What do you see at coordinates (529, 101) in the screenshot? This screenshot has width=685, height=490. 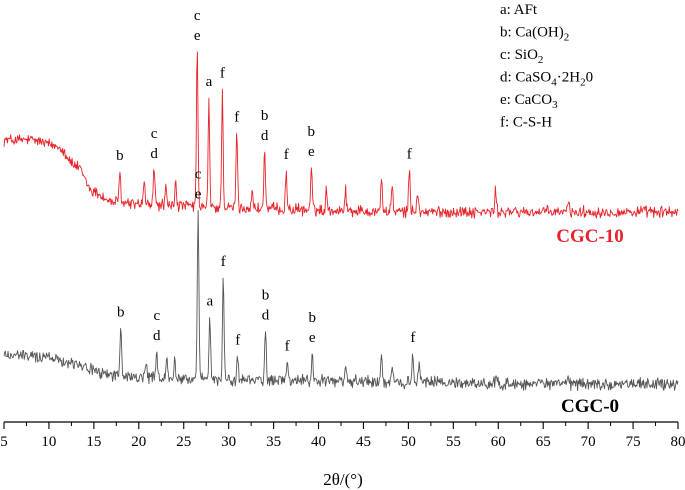 I see `legend-entry: e: CaCO3` at bounding box center [529, 101].